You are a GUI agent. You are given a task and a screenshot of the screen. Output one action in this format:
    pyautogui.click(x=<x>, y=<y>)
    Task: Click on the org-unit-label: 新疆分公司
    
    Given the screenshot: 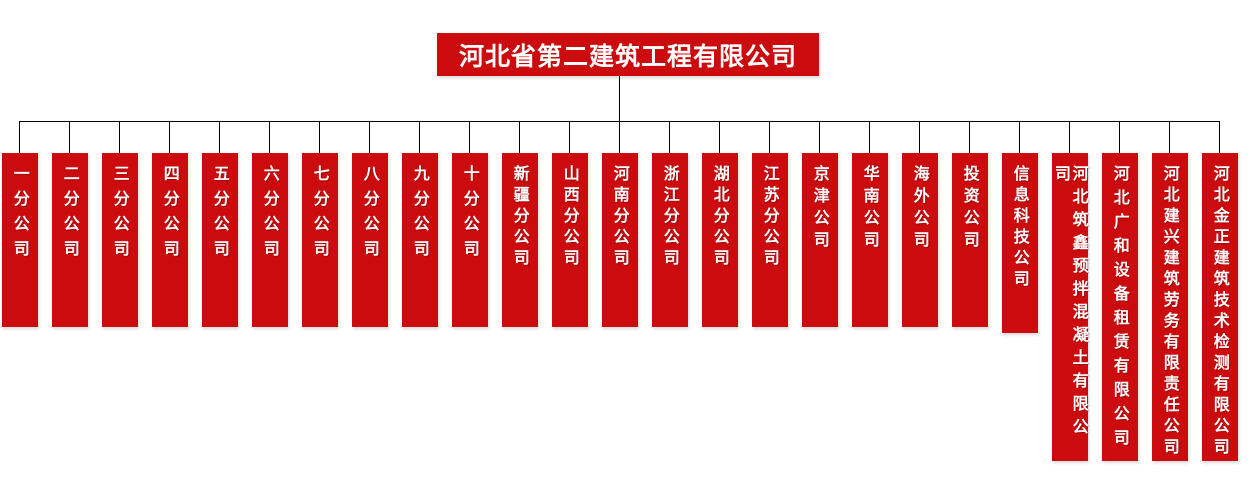 What is the action you would take?
    pyautogui.click(x=520, y=217)
    